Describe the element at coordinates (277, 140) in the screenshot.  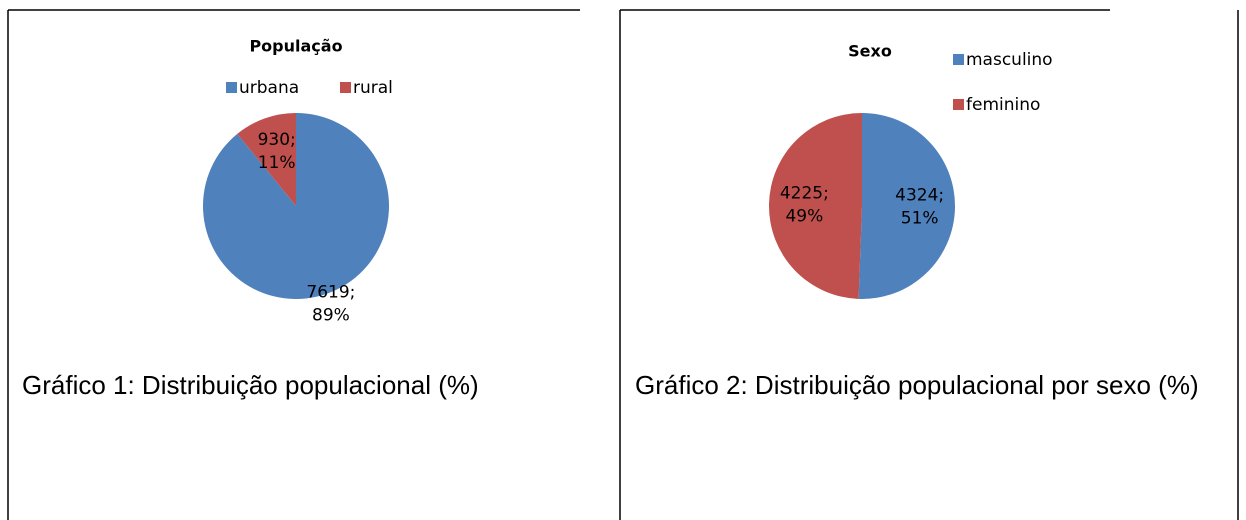
I see `data-label: 930;` at that location.